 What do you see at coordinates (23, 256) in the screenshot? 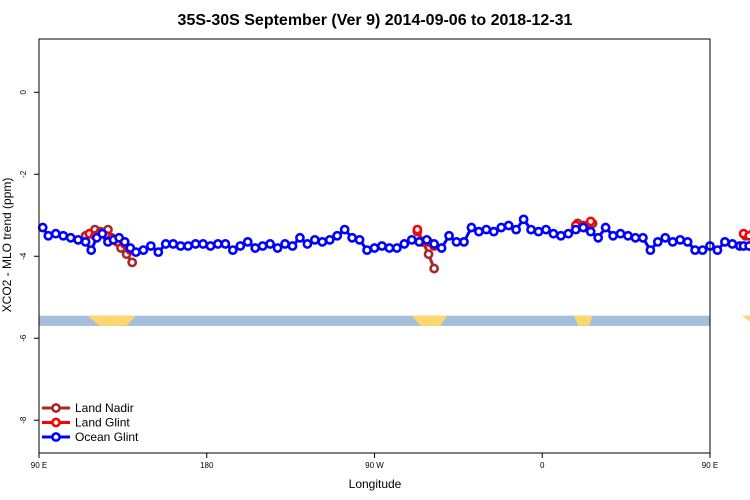
I see `y-tick-label: -4` at bounding box center [23, 256].